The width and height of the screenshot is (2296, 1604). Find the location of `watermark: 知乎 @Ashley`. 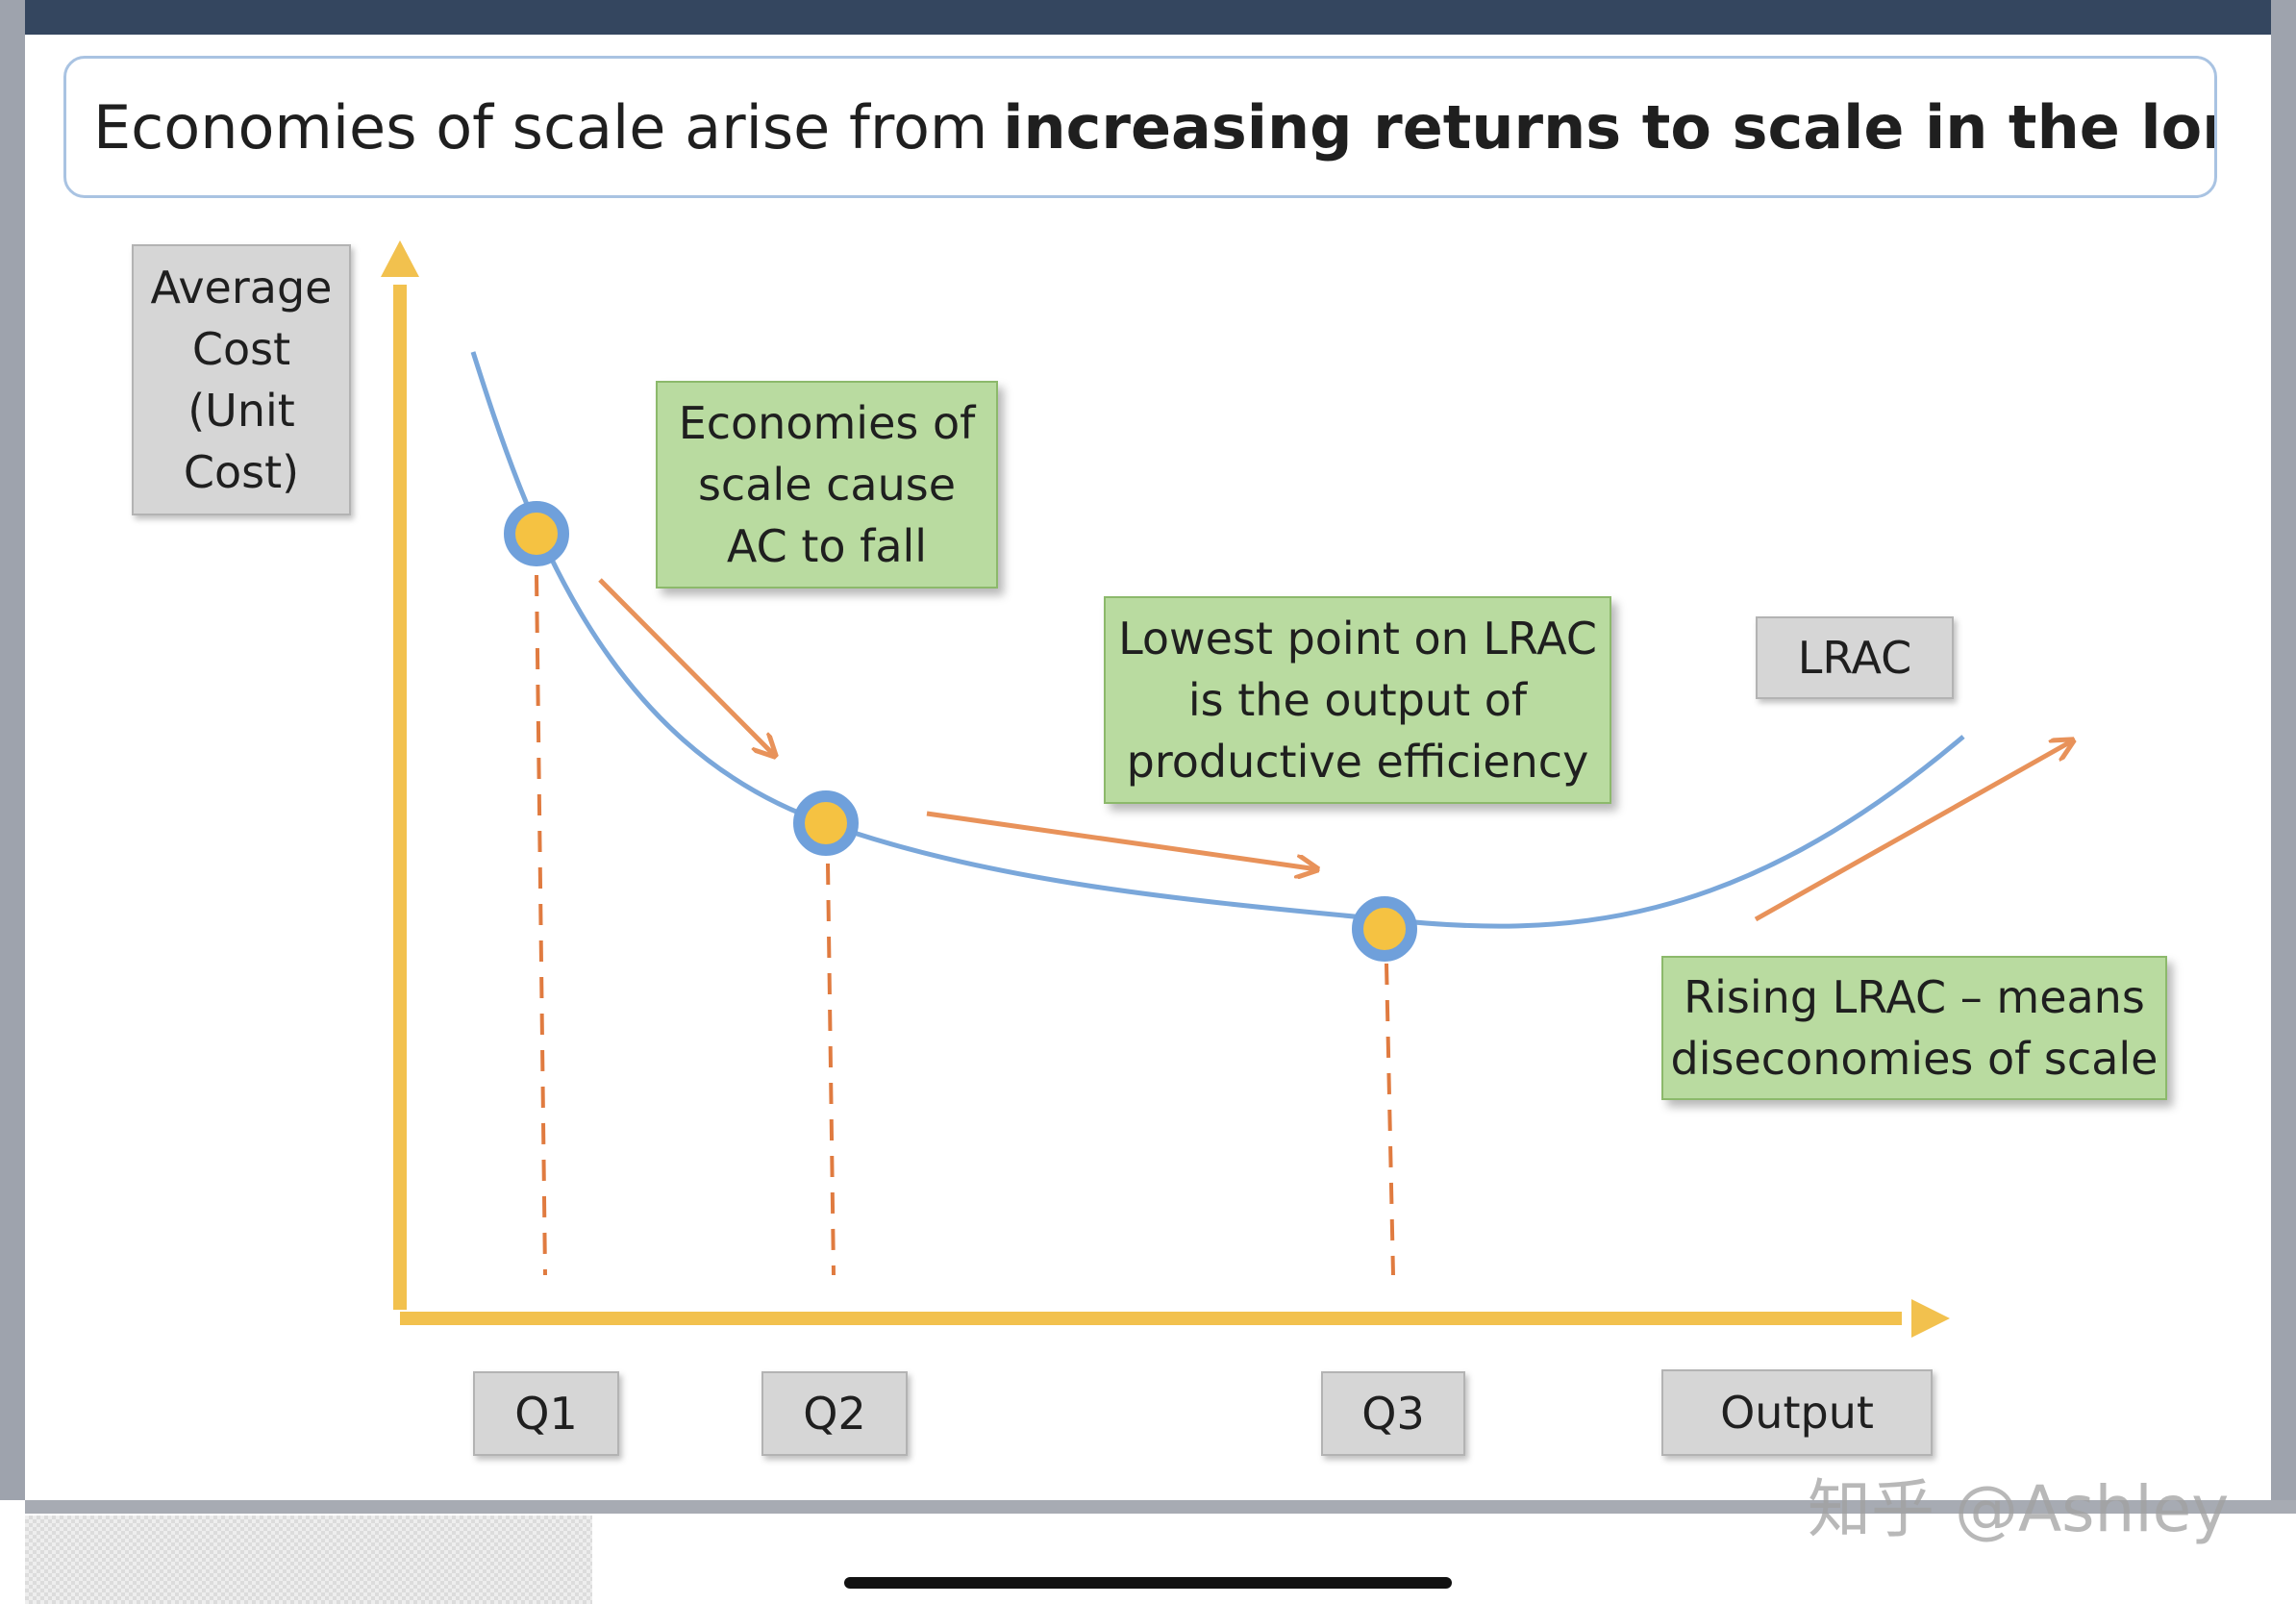

watermark: 知乎 @Ashley is located at coordinates (2019, 1509).